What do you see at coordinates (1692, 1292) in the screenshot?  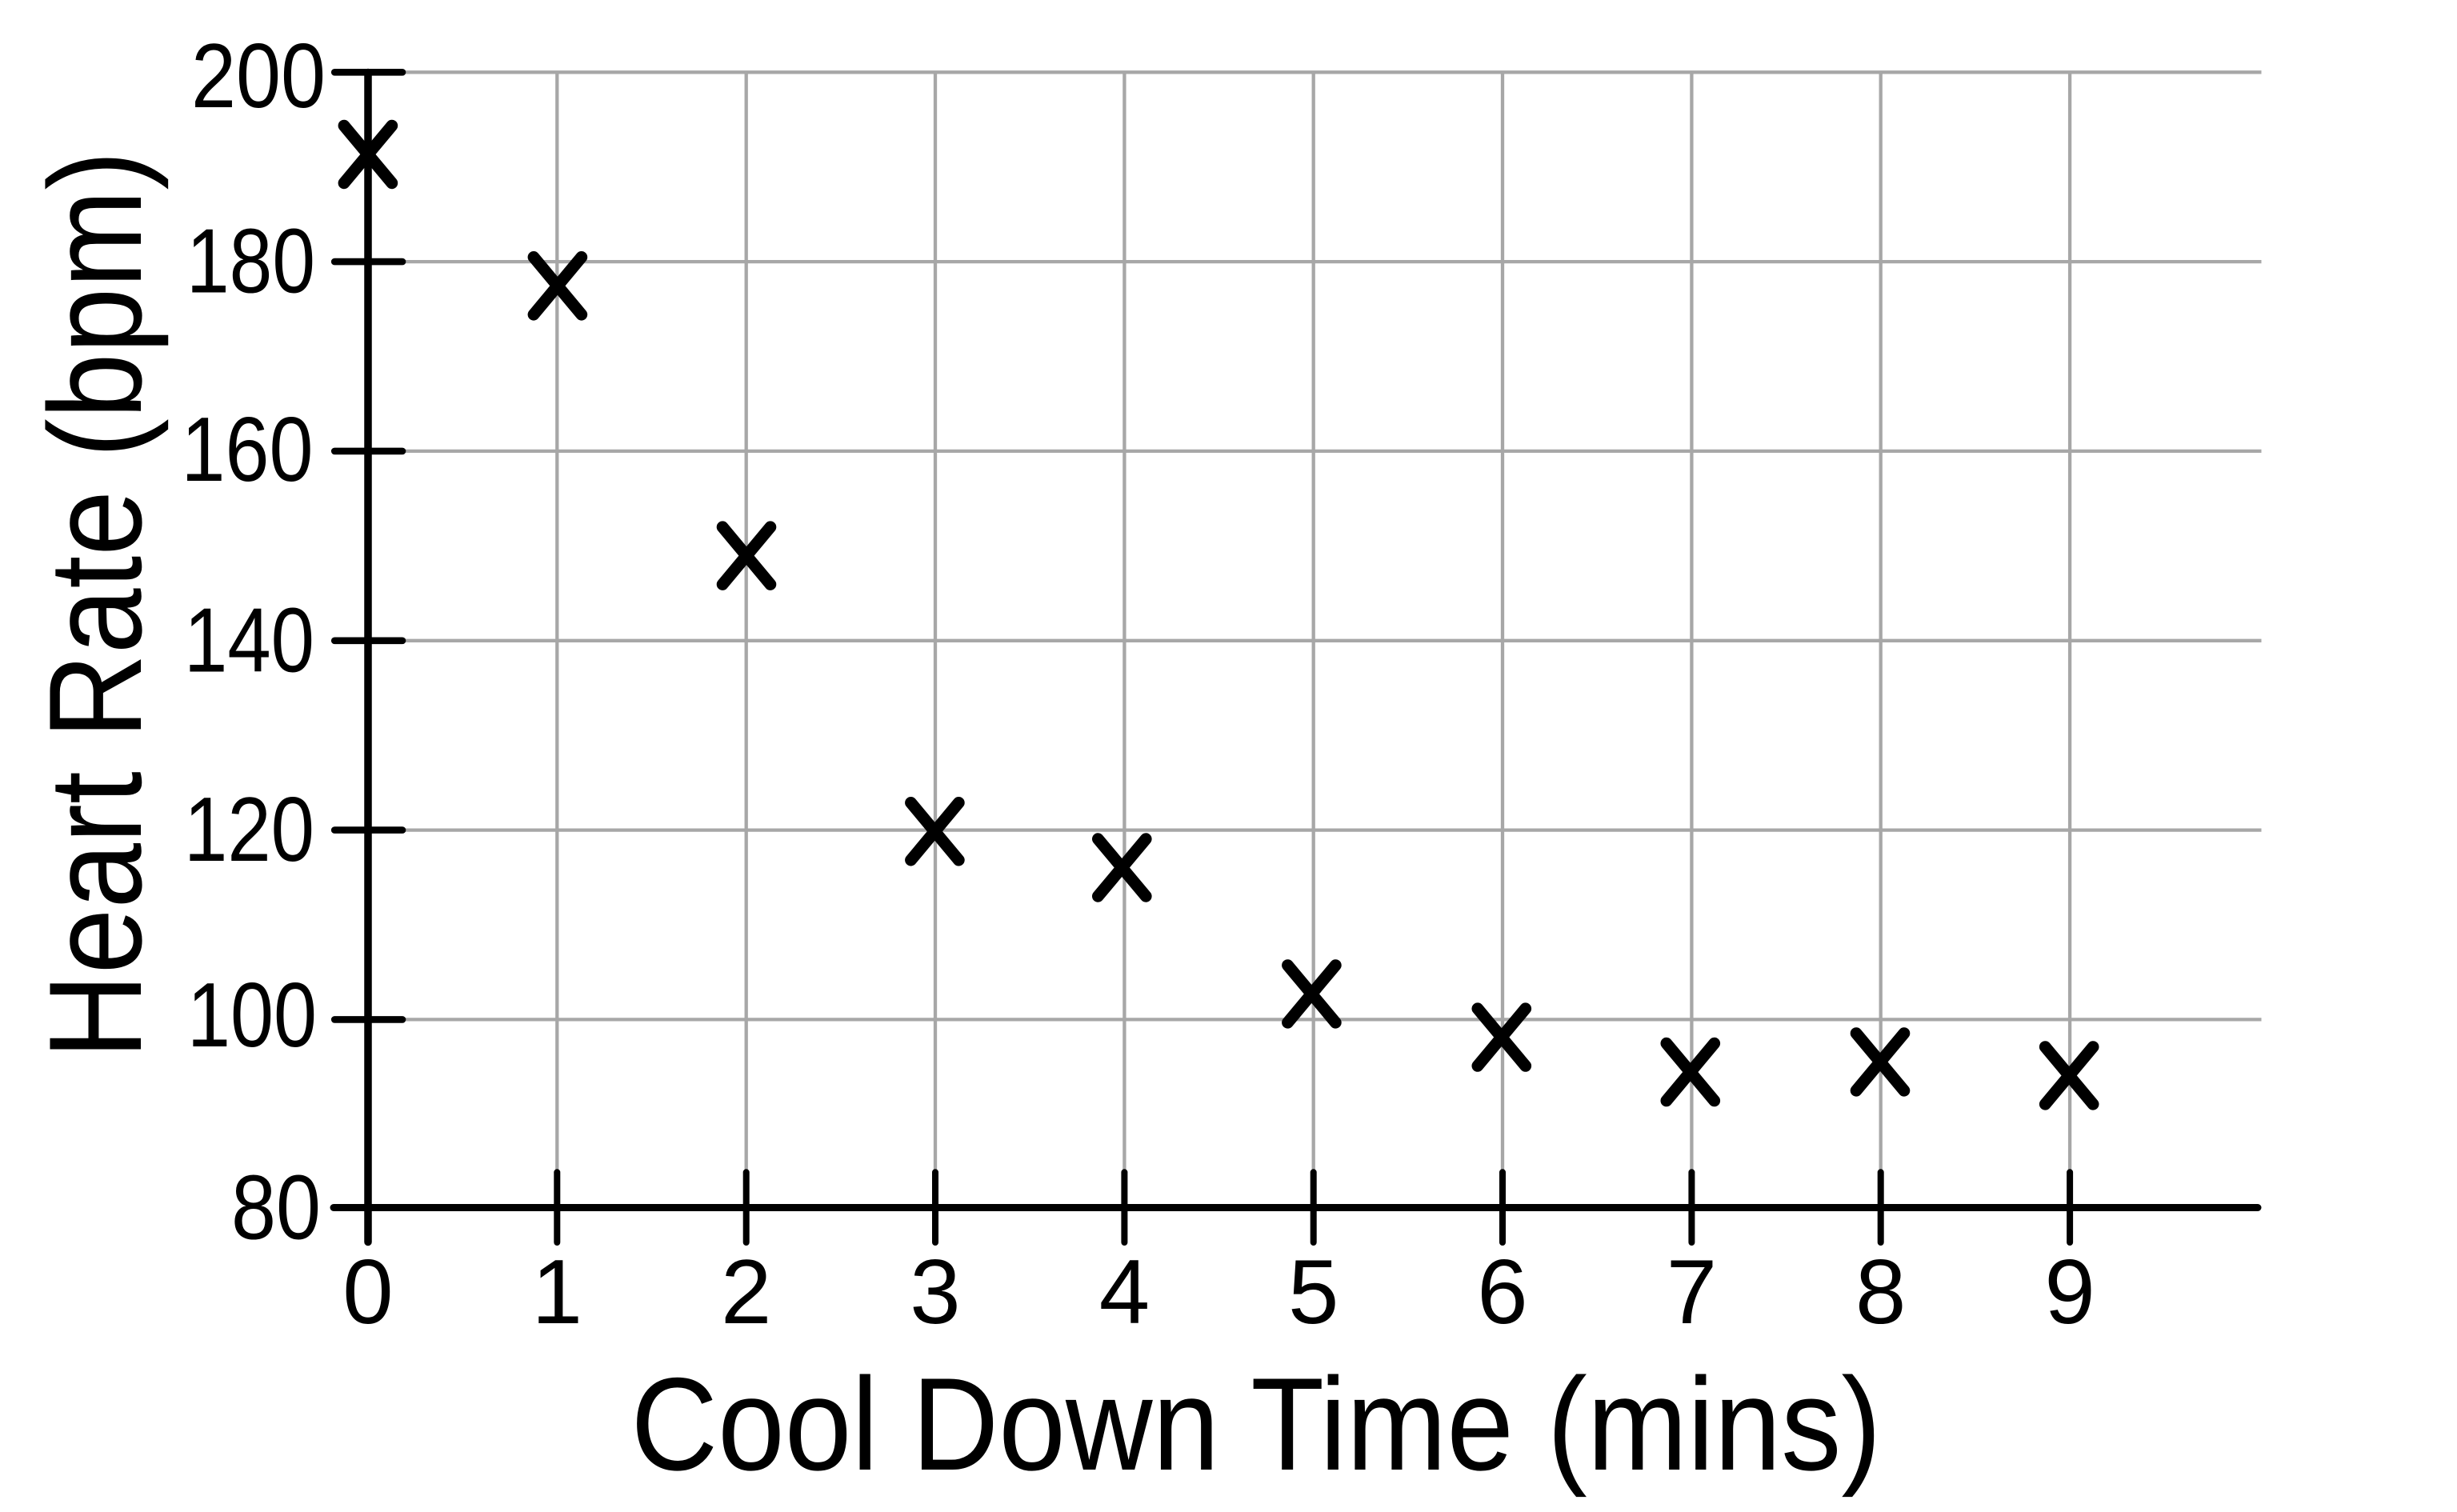 I see `svg-text: 7` at bounding box center [1692, 1292].